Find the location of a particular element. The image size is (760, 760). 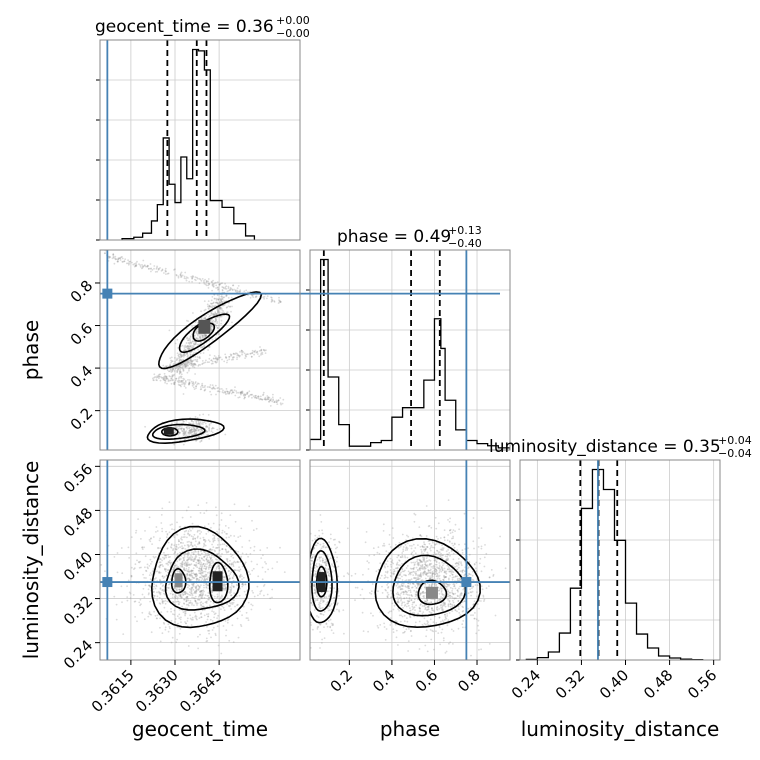

histogram-phase-background is located at coordinates (410, 350).